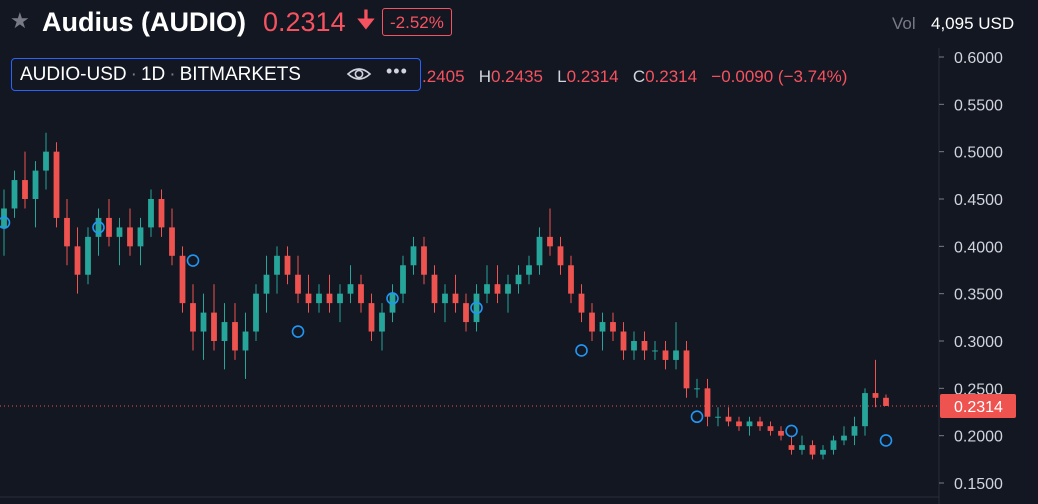 This screenshot has height=504, width=1038. What do you see at coordinates (73, 74) in the screenshot?
I see `legend-symbol: AUDIO-USD` at bounding box center [73, 74].